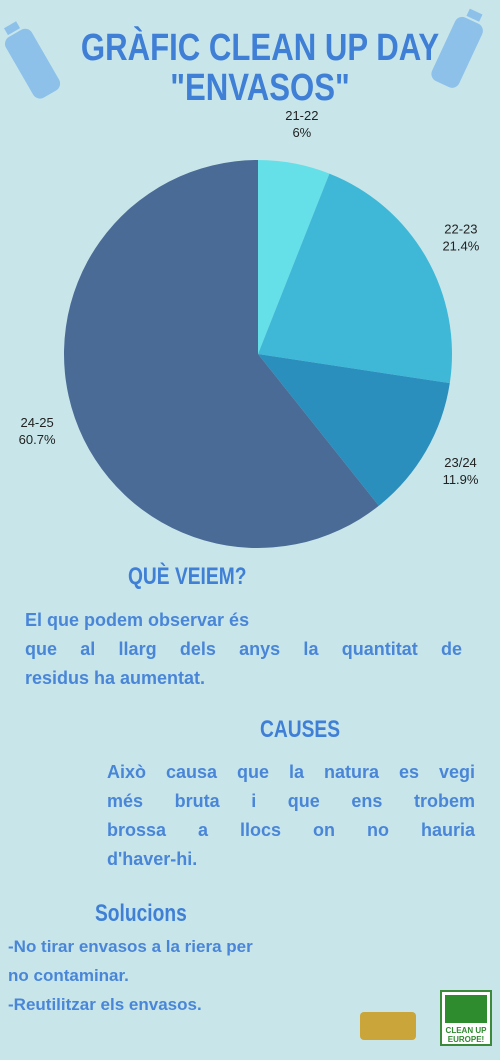 This screenshot has width=500, height=1060. What do you see at coordinates (260, 47) in the screenshot?
I see `chart-title: GRÀFIC CLEAN UP DAY` at bounding box center [260, 47].